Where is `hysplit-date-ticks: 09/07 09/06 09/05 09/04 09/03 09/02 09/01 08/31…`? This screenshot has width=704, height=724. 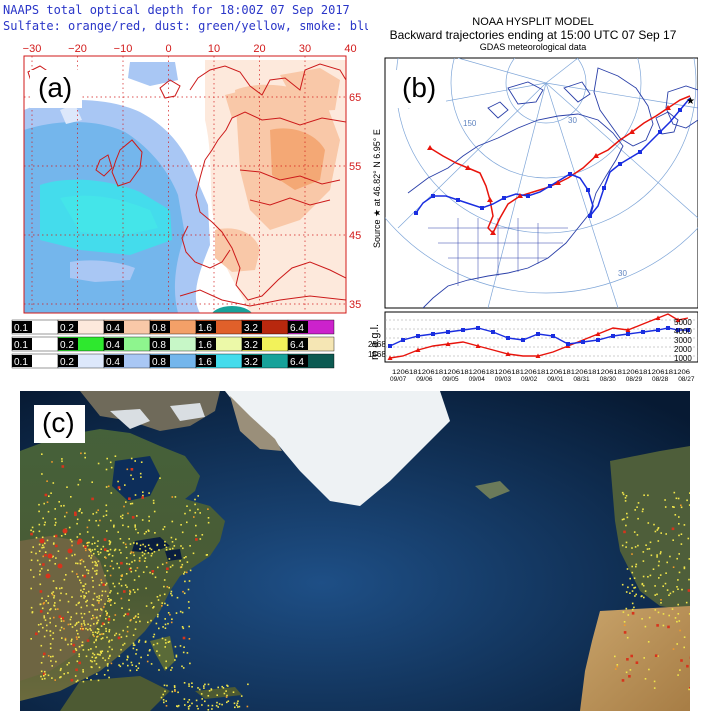
hysplit-date-ticks: 09/07 09/06 09/05 09/04 09/03 09/02 09/01 08/31… is located at coordinates (542, 379).